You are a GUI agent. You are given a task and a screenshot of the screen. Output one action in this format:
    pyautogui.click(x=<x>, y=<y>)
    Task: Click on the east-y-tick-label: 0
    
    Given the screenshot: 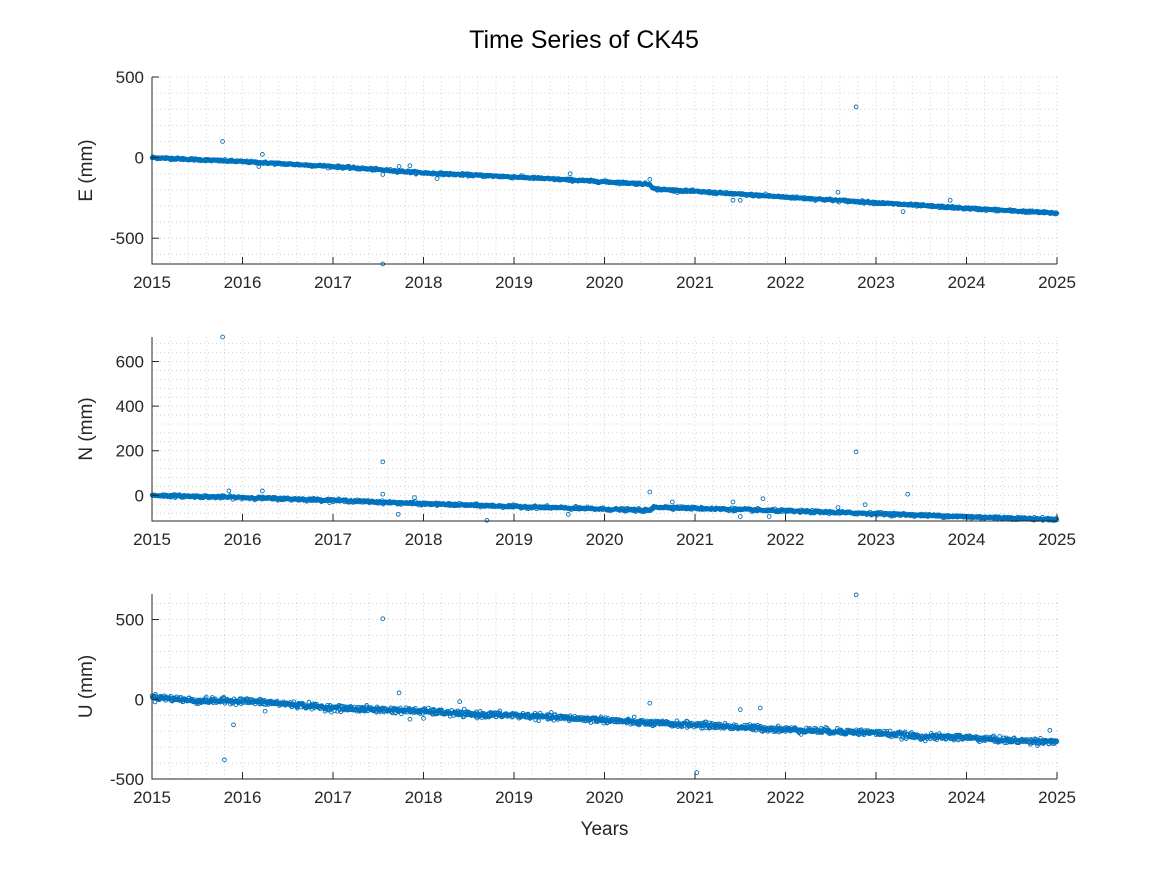 What is the action you would take?
    pyautogui.click(x=139, y=158)
    